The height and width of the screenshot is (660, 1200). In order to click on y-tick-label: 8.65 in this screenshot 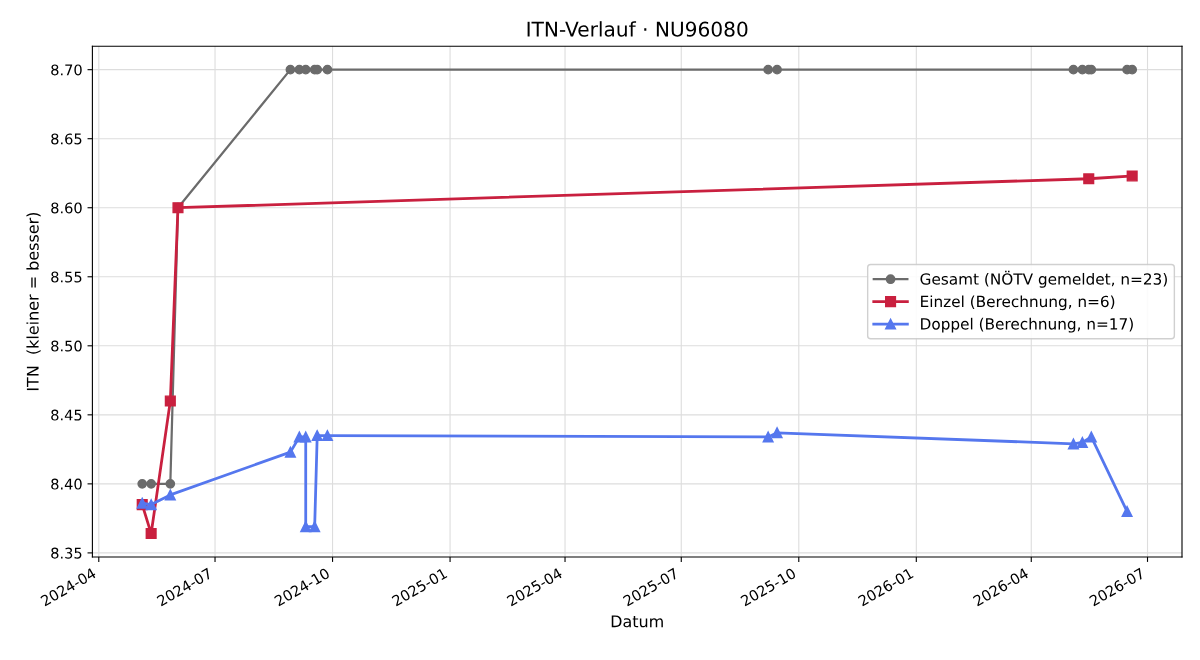, I will do `click(66, 139)`.